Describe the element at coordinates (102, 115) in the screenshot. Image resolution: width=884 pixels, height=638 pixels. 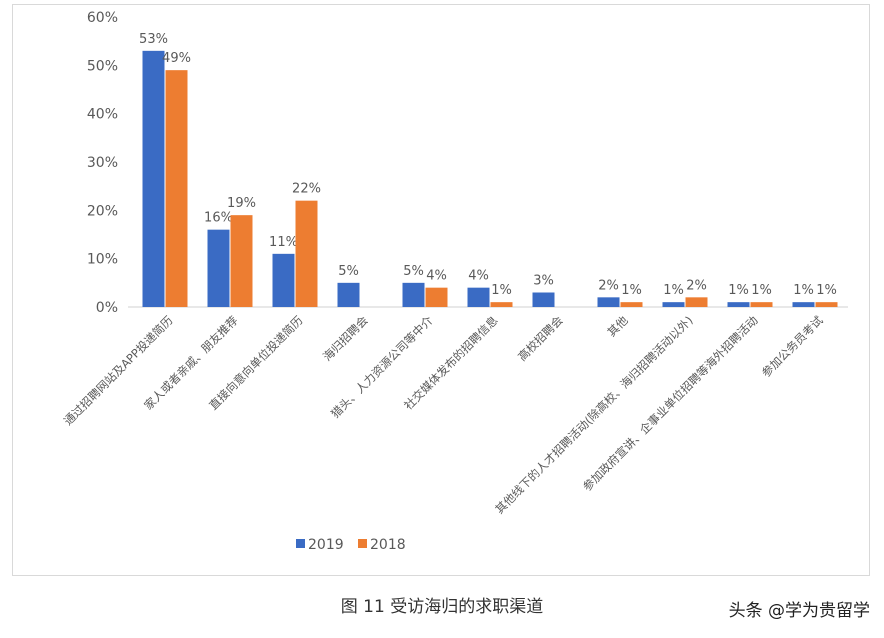
I see `y-tick-label: 40%` at that location.